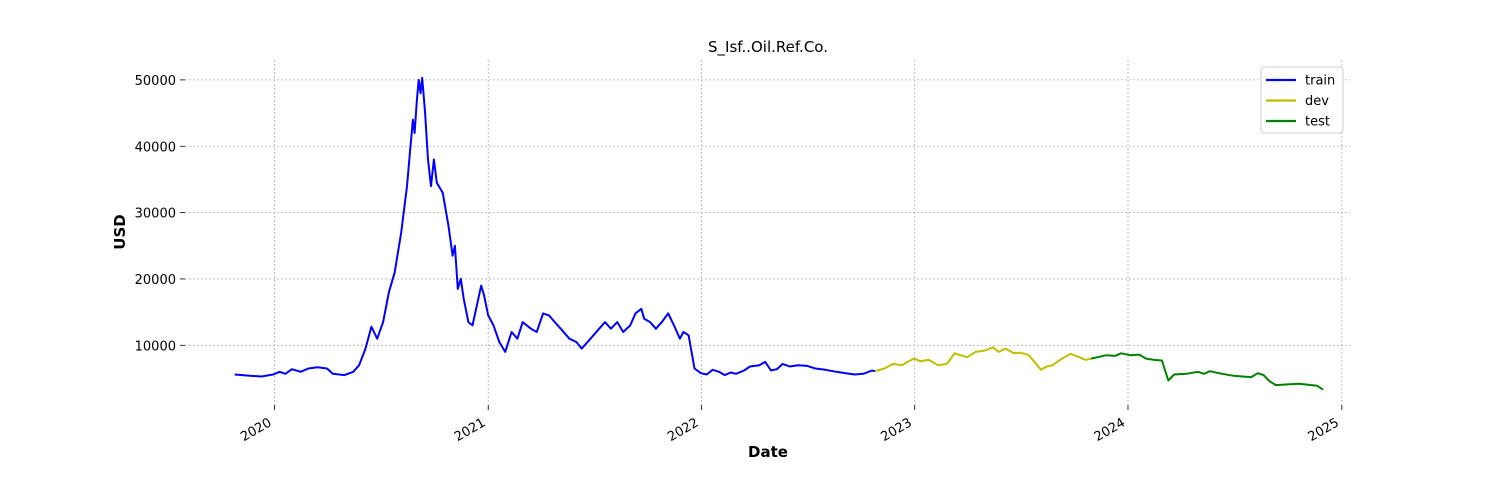 Image resolution: width=1500 pixels, height=500 pixels. What do you see at coordinates (155, 147) in the screenshot?
I see `y-tick-label: 40000` at bounding box center [155, 147].